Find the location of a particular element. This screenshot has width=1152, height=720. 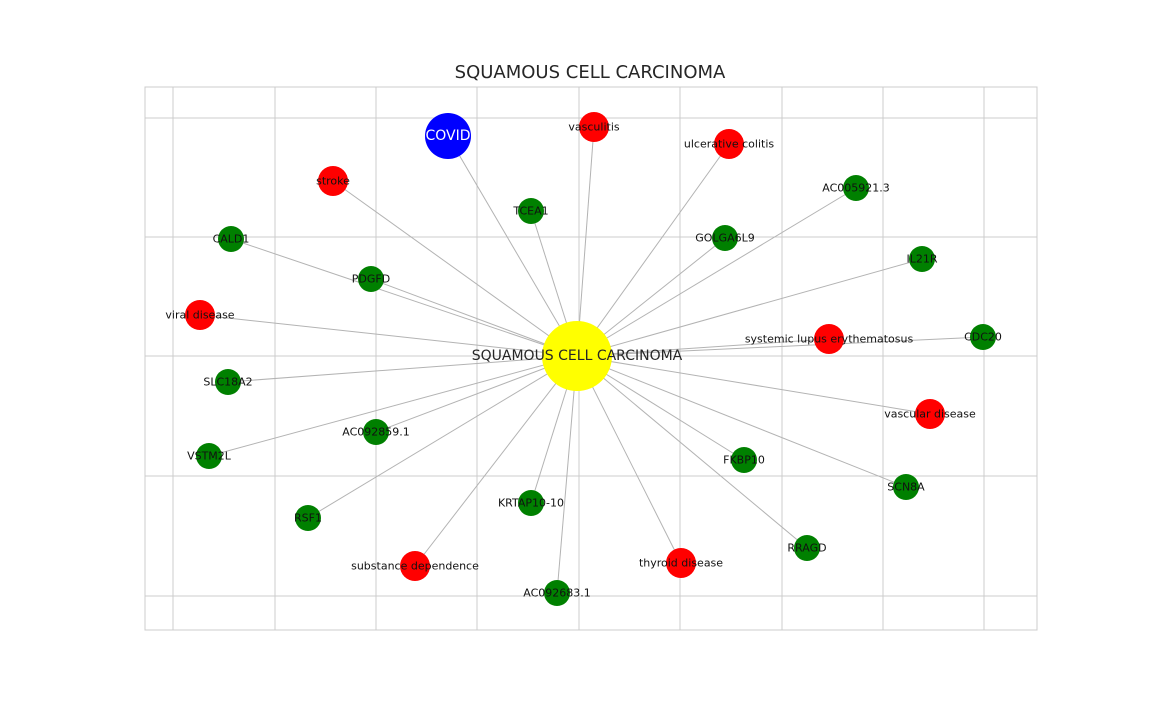

node-rsf1 is located at coordinates (308, 518).